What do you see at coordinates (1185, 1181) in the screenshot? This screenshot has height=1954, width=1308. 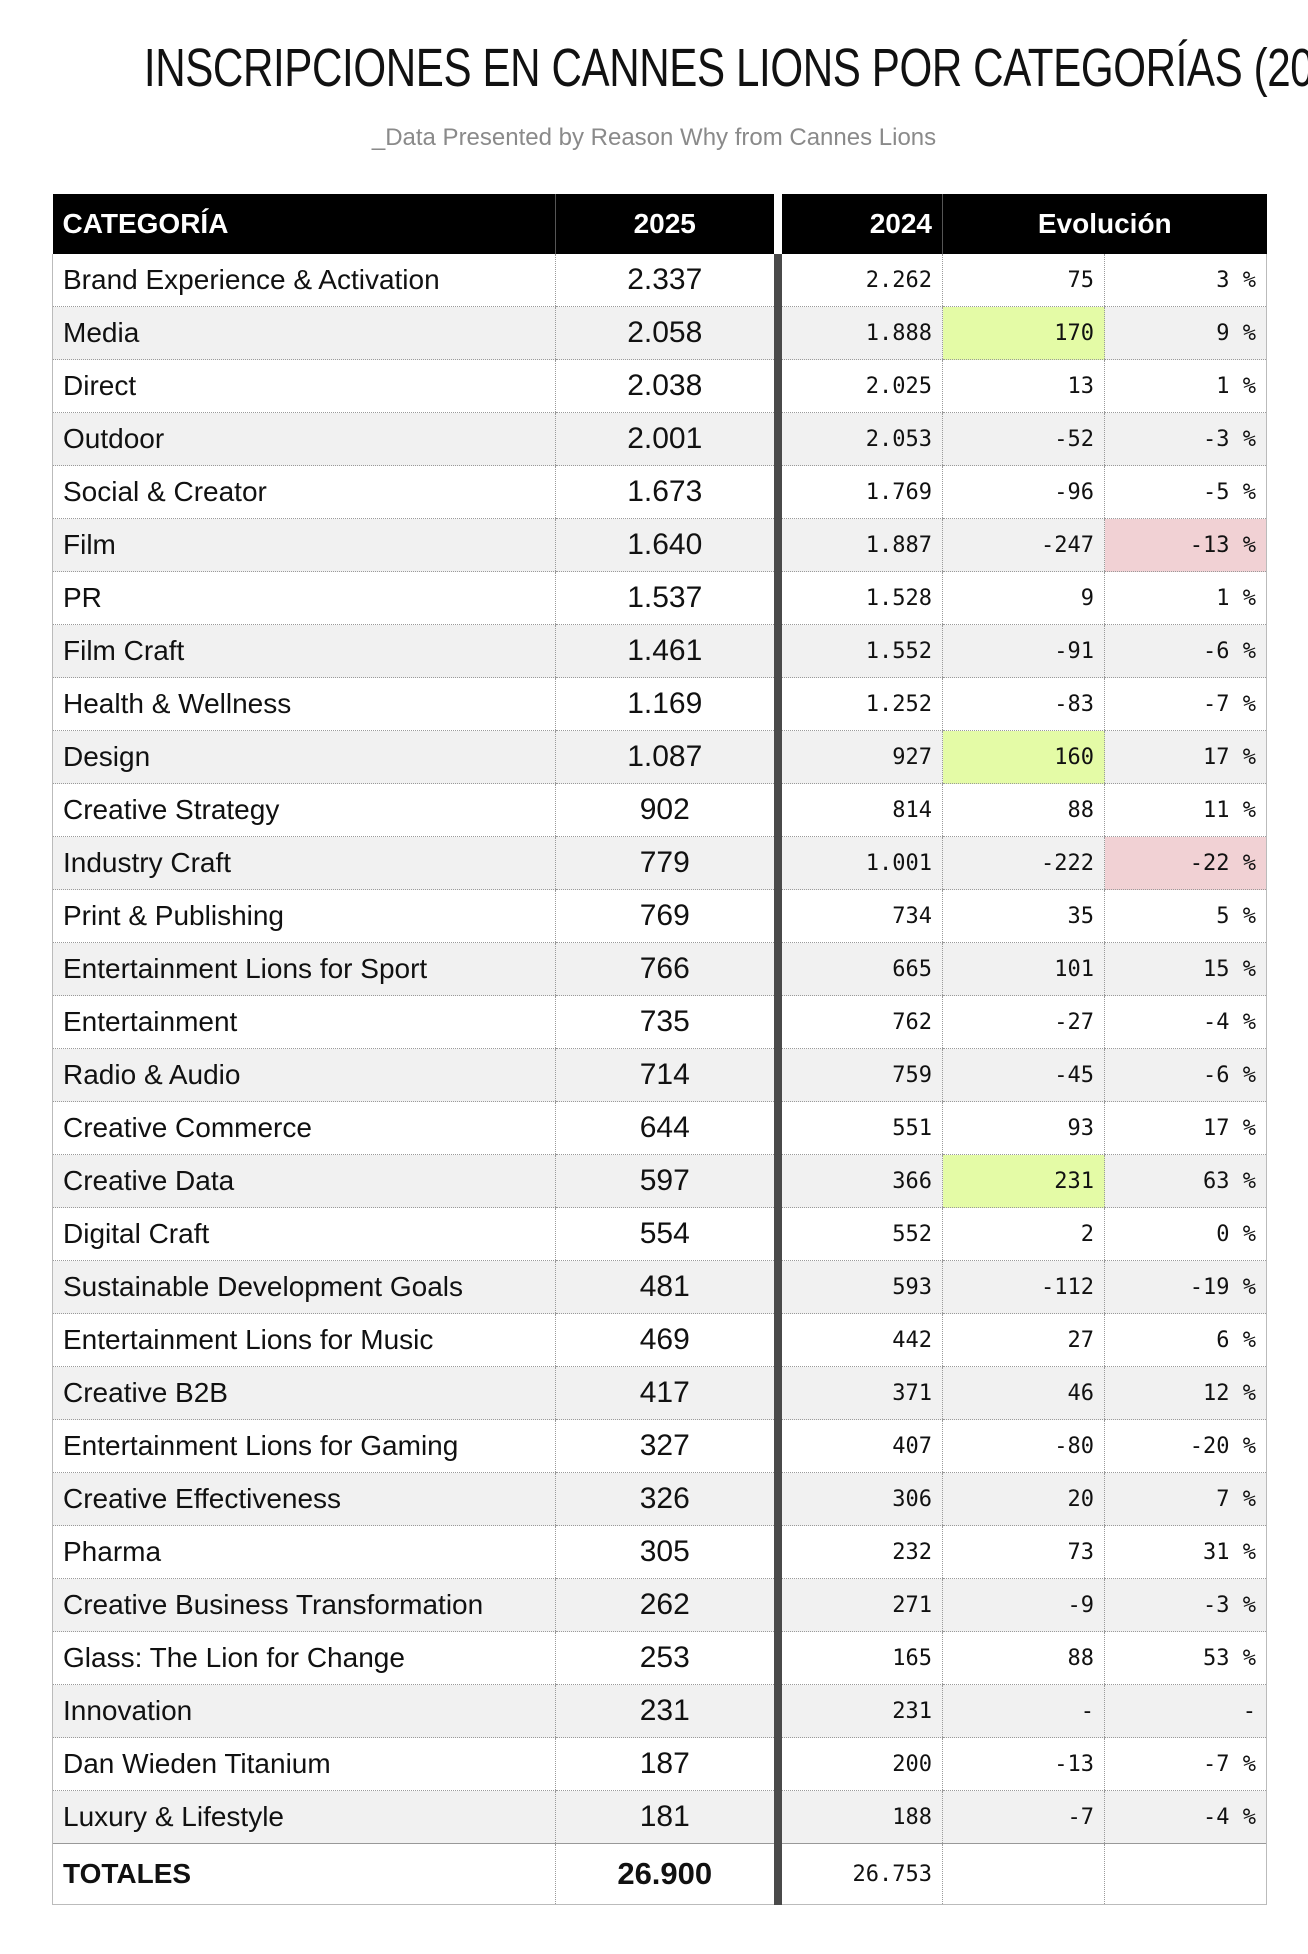 I see `evolution-pct-cell: 63 %` at bounding box center [1185, 1181].